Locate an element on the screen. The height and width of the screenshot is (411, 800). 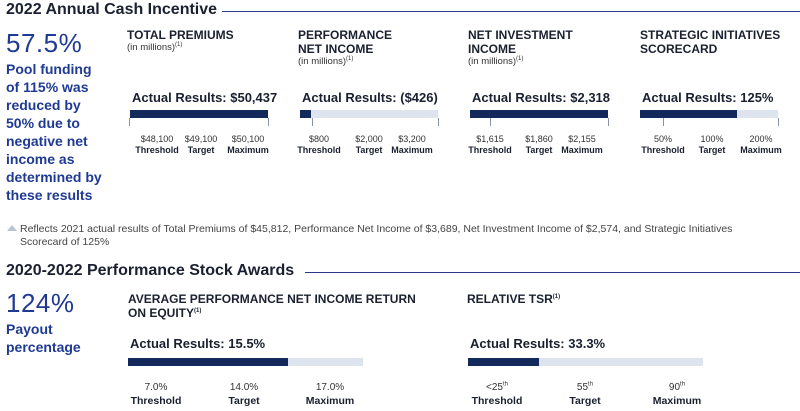
metric-title: ON EQUITY(1) is located at coordinates (165, 313).